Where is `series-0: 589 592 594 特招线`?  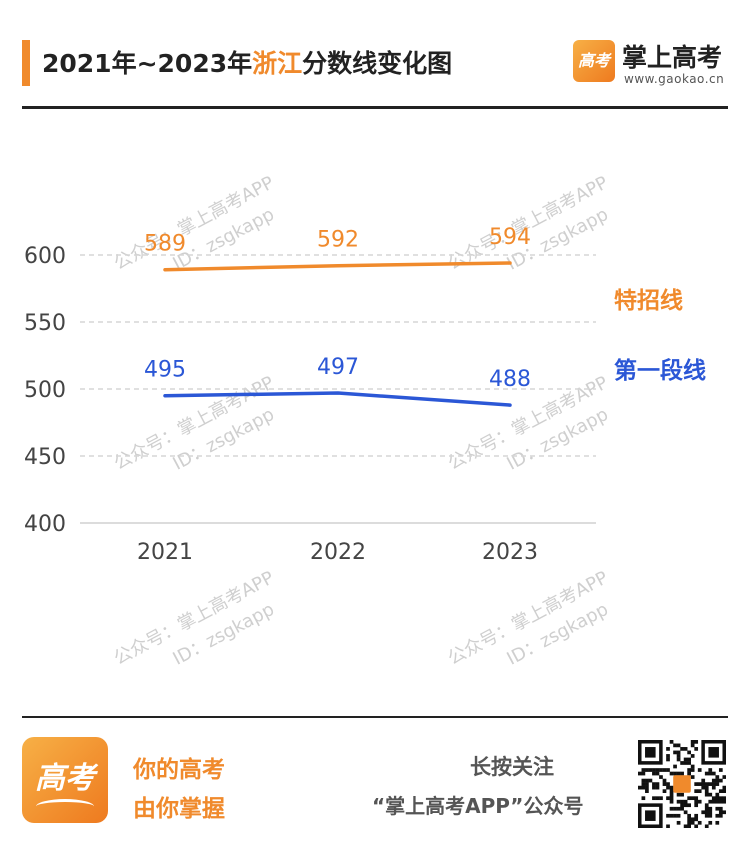 series-0: 589 592 594 特招线 is located at coordinates (413, 269).